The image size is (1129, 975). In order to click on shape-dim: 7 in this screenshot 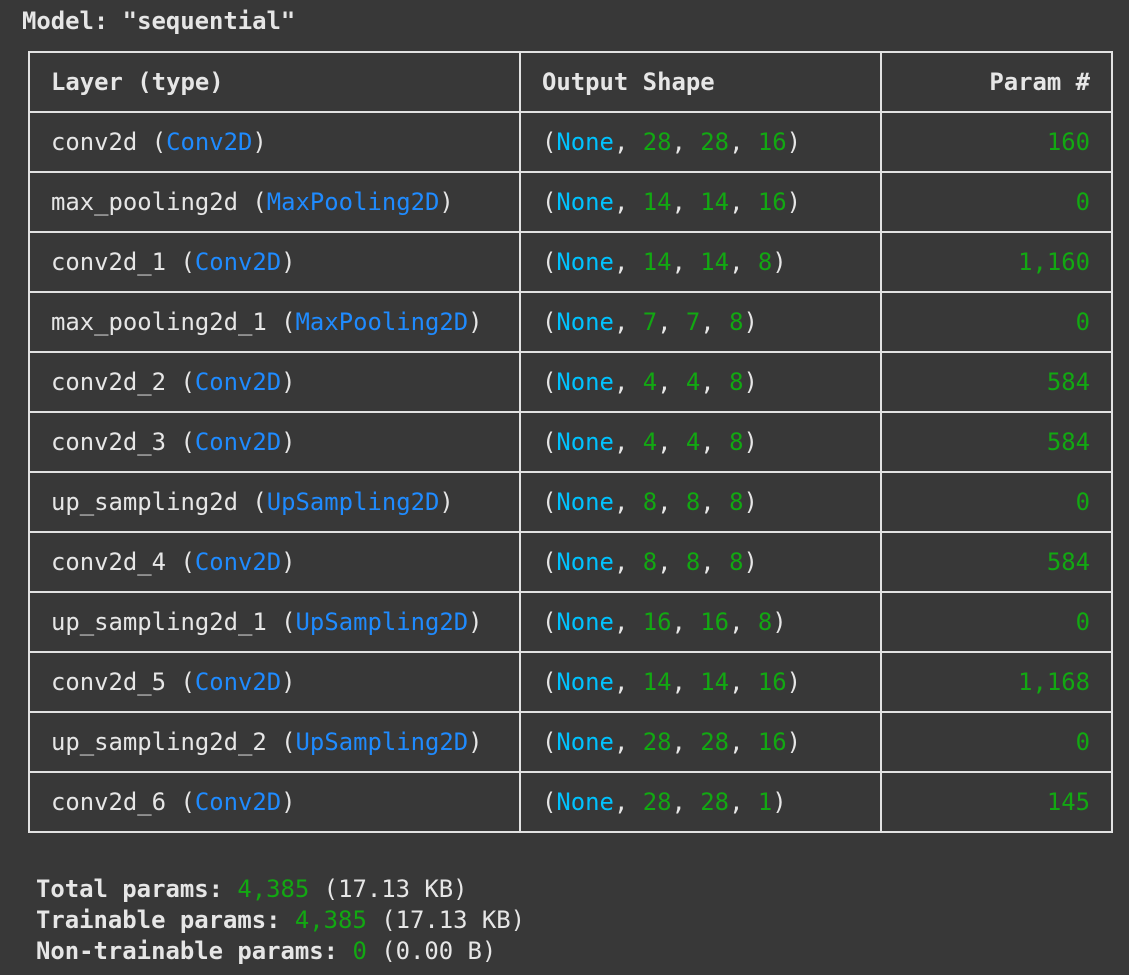, I will do `click(650, 322)`.